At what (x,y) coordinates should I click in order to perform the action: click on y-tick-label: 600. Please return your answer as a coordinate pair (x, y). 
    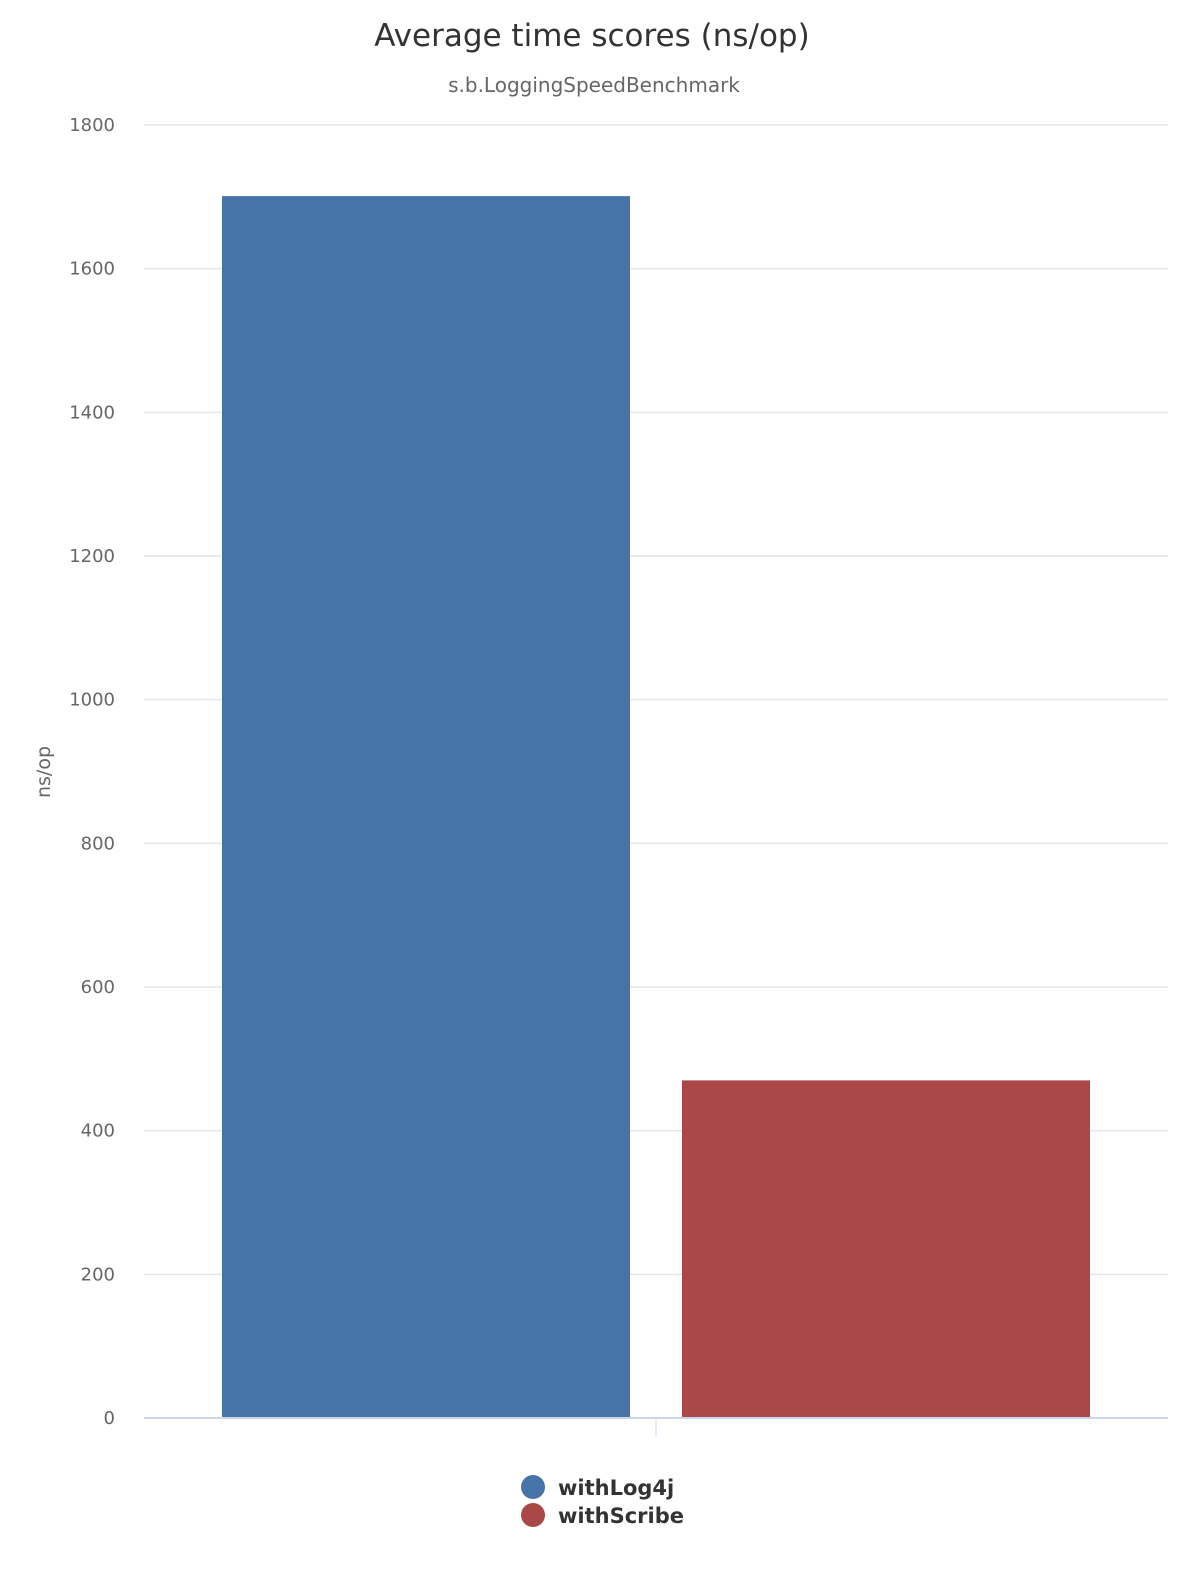
    Looking at the image, I should click on (98, 987).